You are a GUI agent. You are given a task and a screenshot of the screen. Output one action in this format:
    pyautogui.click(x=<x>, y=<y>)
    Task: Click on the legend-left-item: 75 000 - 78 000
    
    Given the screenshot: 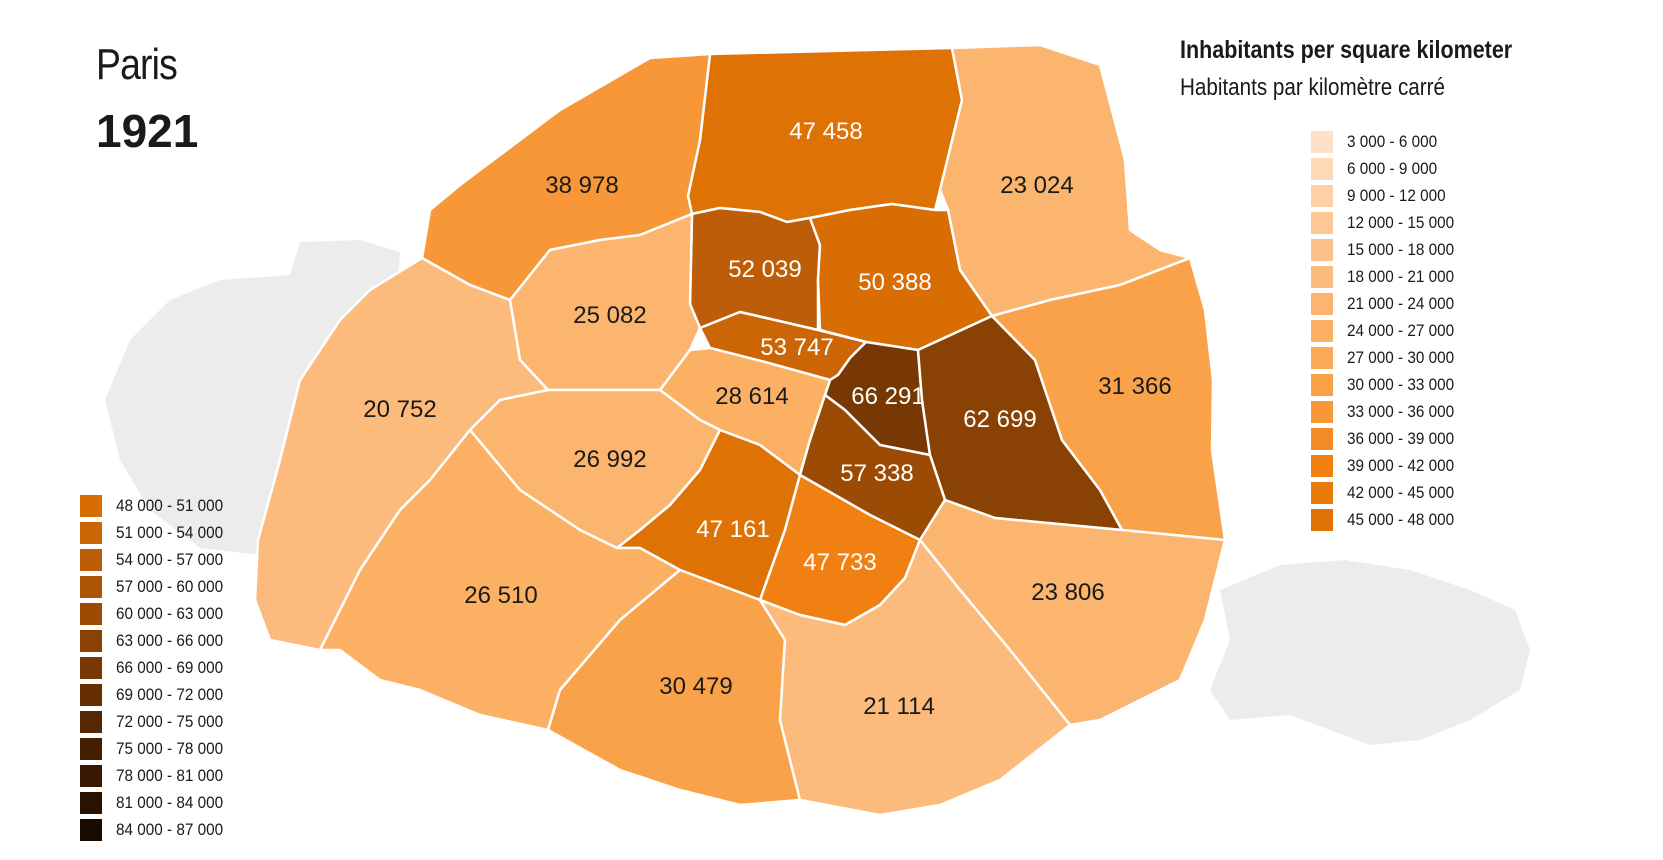 What is the action you would take?
    pyautogui.click(x=157, y=748)
    